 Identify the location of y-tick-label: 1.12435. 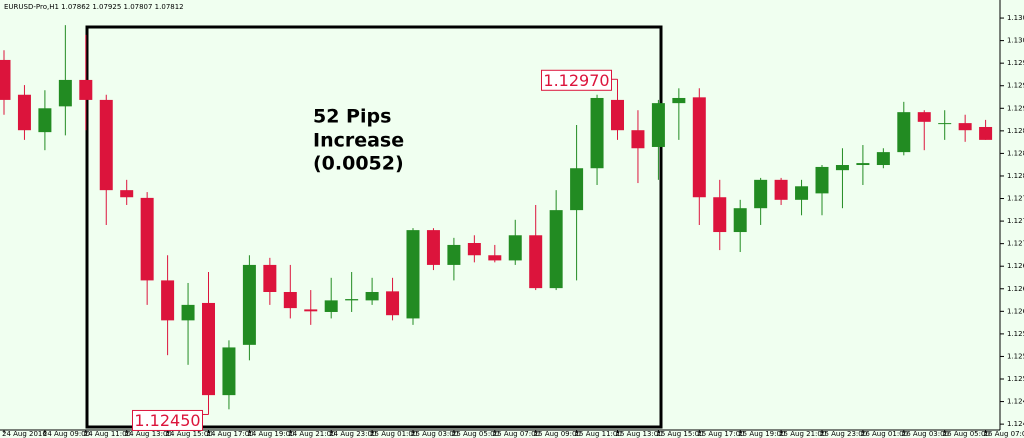
(1015, 424).